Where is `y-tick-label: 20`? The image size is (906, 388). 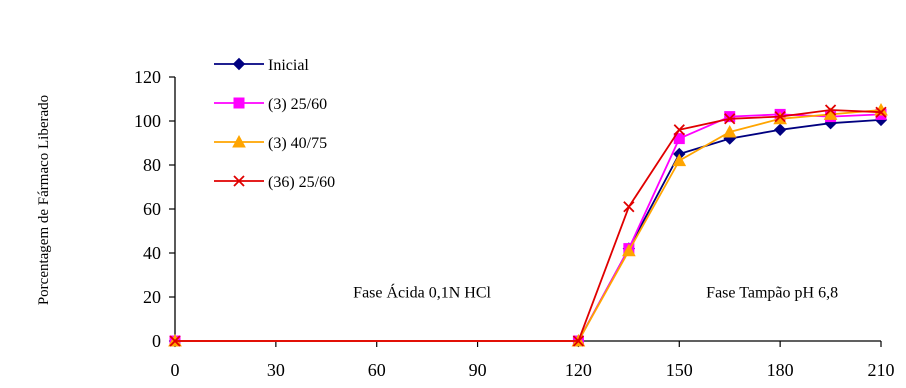
y-tick-label: 20 is located at coordinates (152, 297).